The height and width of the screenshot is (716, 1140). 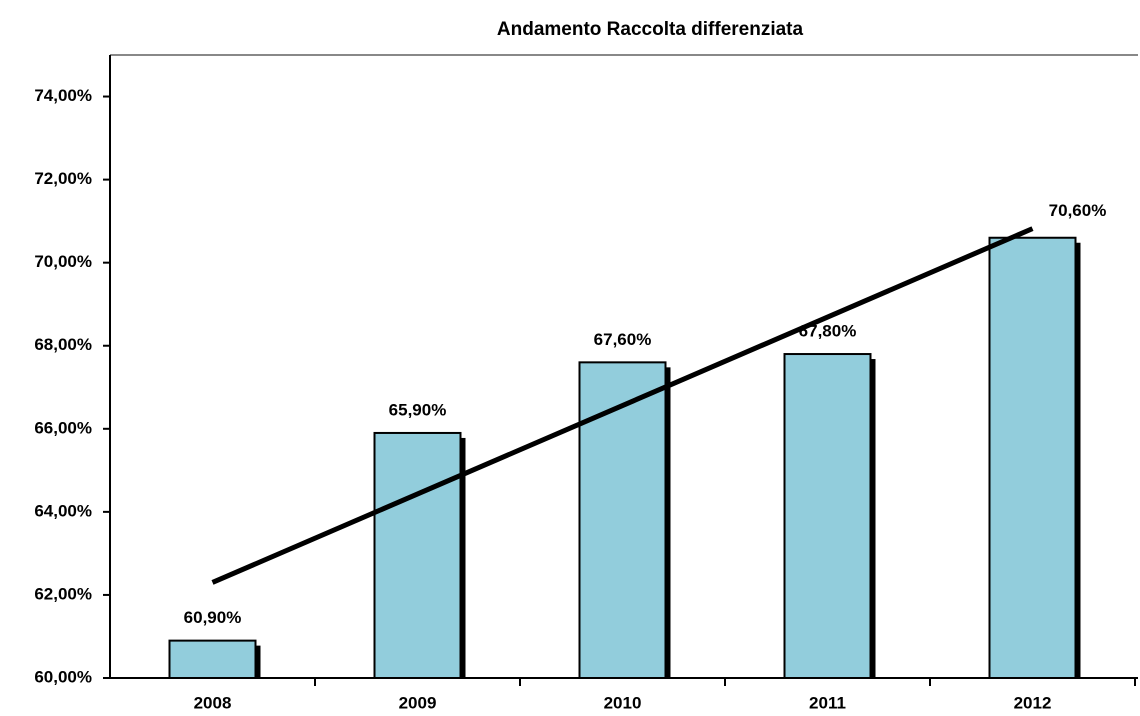 I want to click on y-tick-label: 68,00%, so click(x=63, y=344).